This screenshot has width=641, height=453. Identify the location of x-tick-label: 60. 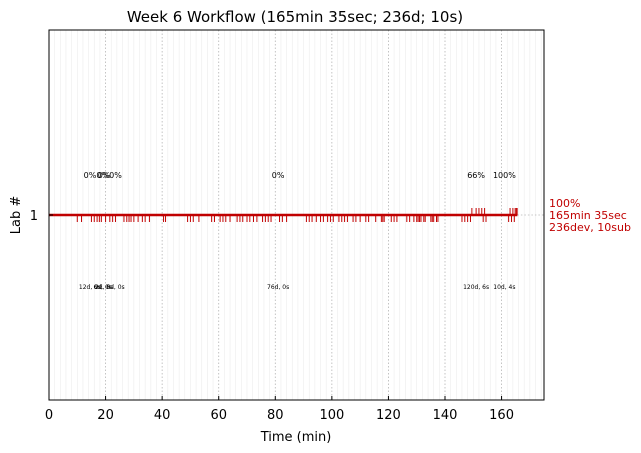
(218, 415).